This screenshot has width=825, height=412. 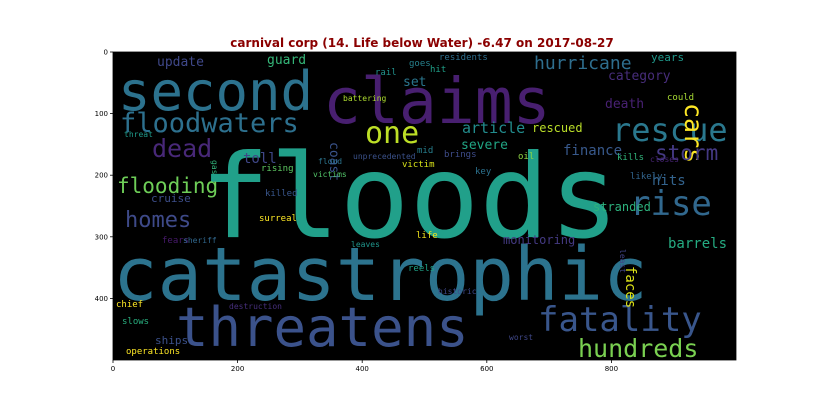 What do you see at coordinates (277, 169) in the screenshot?
I see `word-rising: rising` at bounding box center [277, 169].